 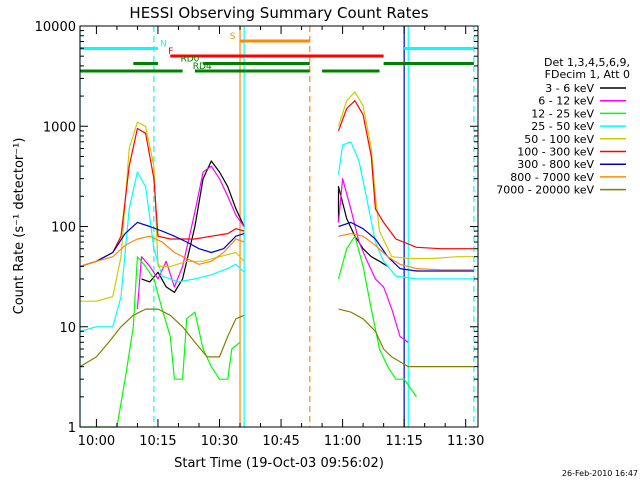 I want to click on y-tick-label-1: 10, so click(x=67, y=328).